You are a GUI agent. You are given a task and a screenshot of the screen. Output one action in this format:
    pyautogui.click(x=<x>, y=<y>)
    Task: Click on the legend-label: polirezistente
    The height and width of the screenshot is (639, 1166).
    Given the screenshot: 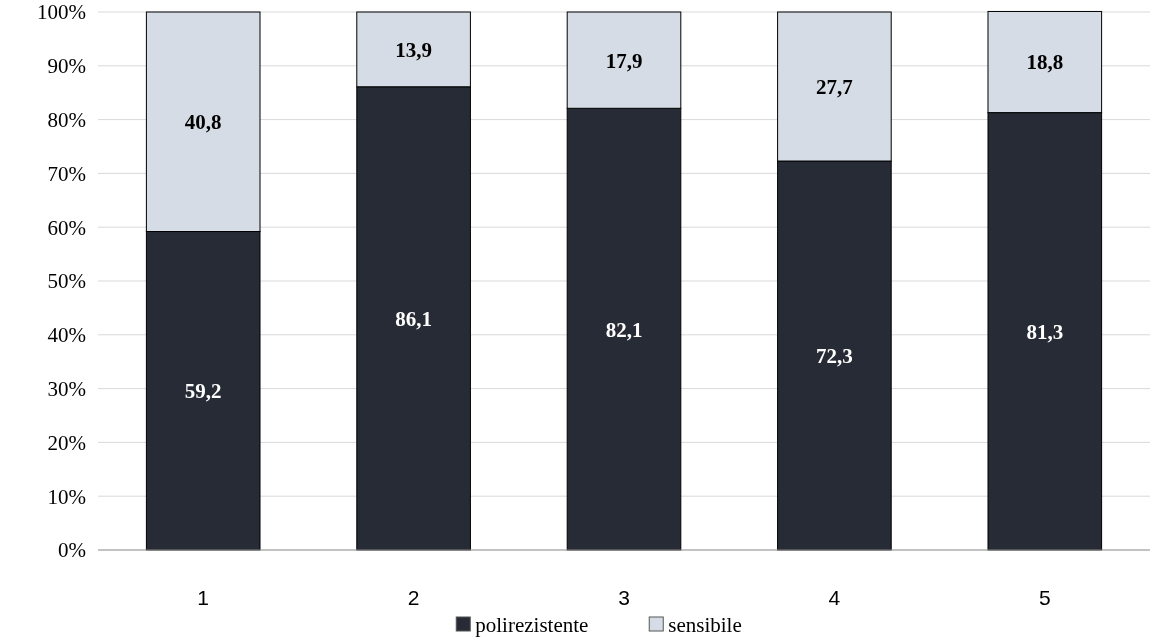 What is the action you would take?
    pyautogui.click(x=532, y=625)
    